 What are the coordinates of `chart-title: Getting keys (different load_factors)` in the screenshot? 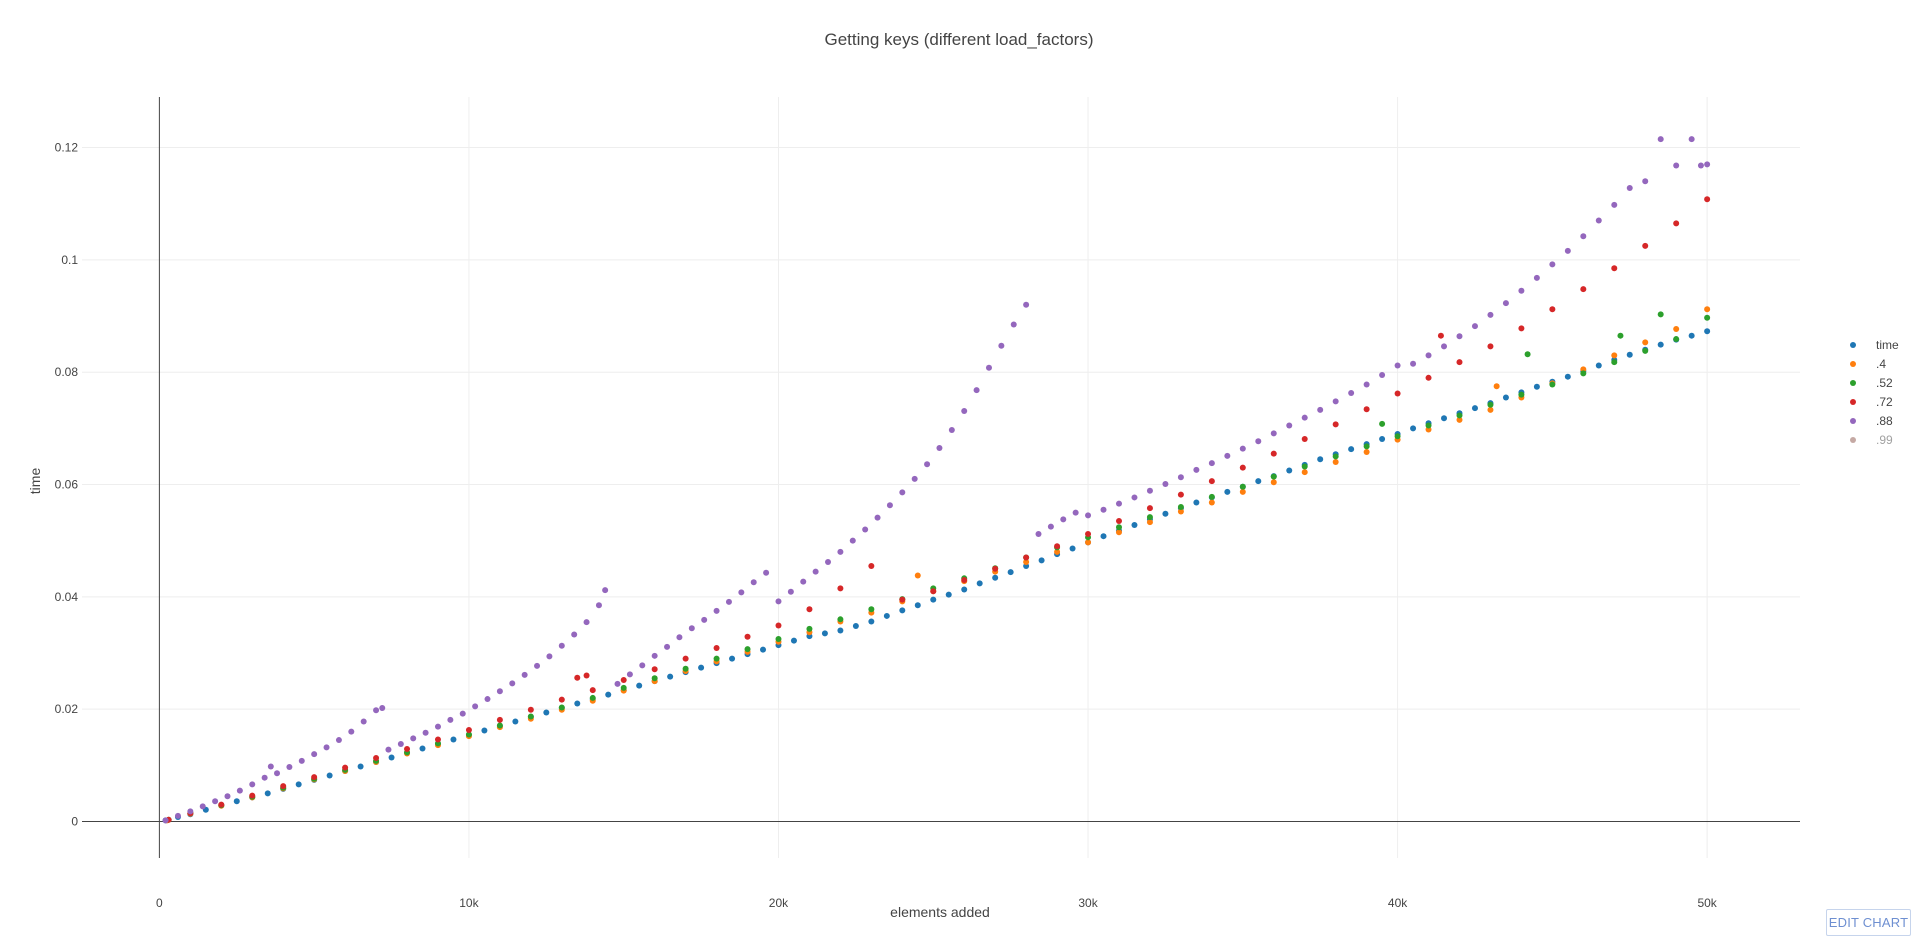 It's located at (959, 39).